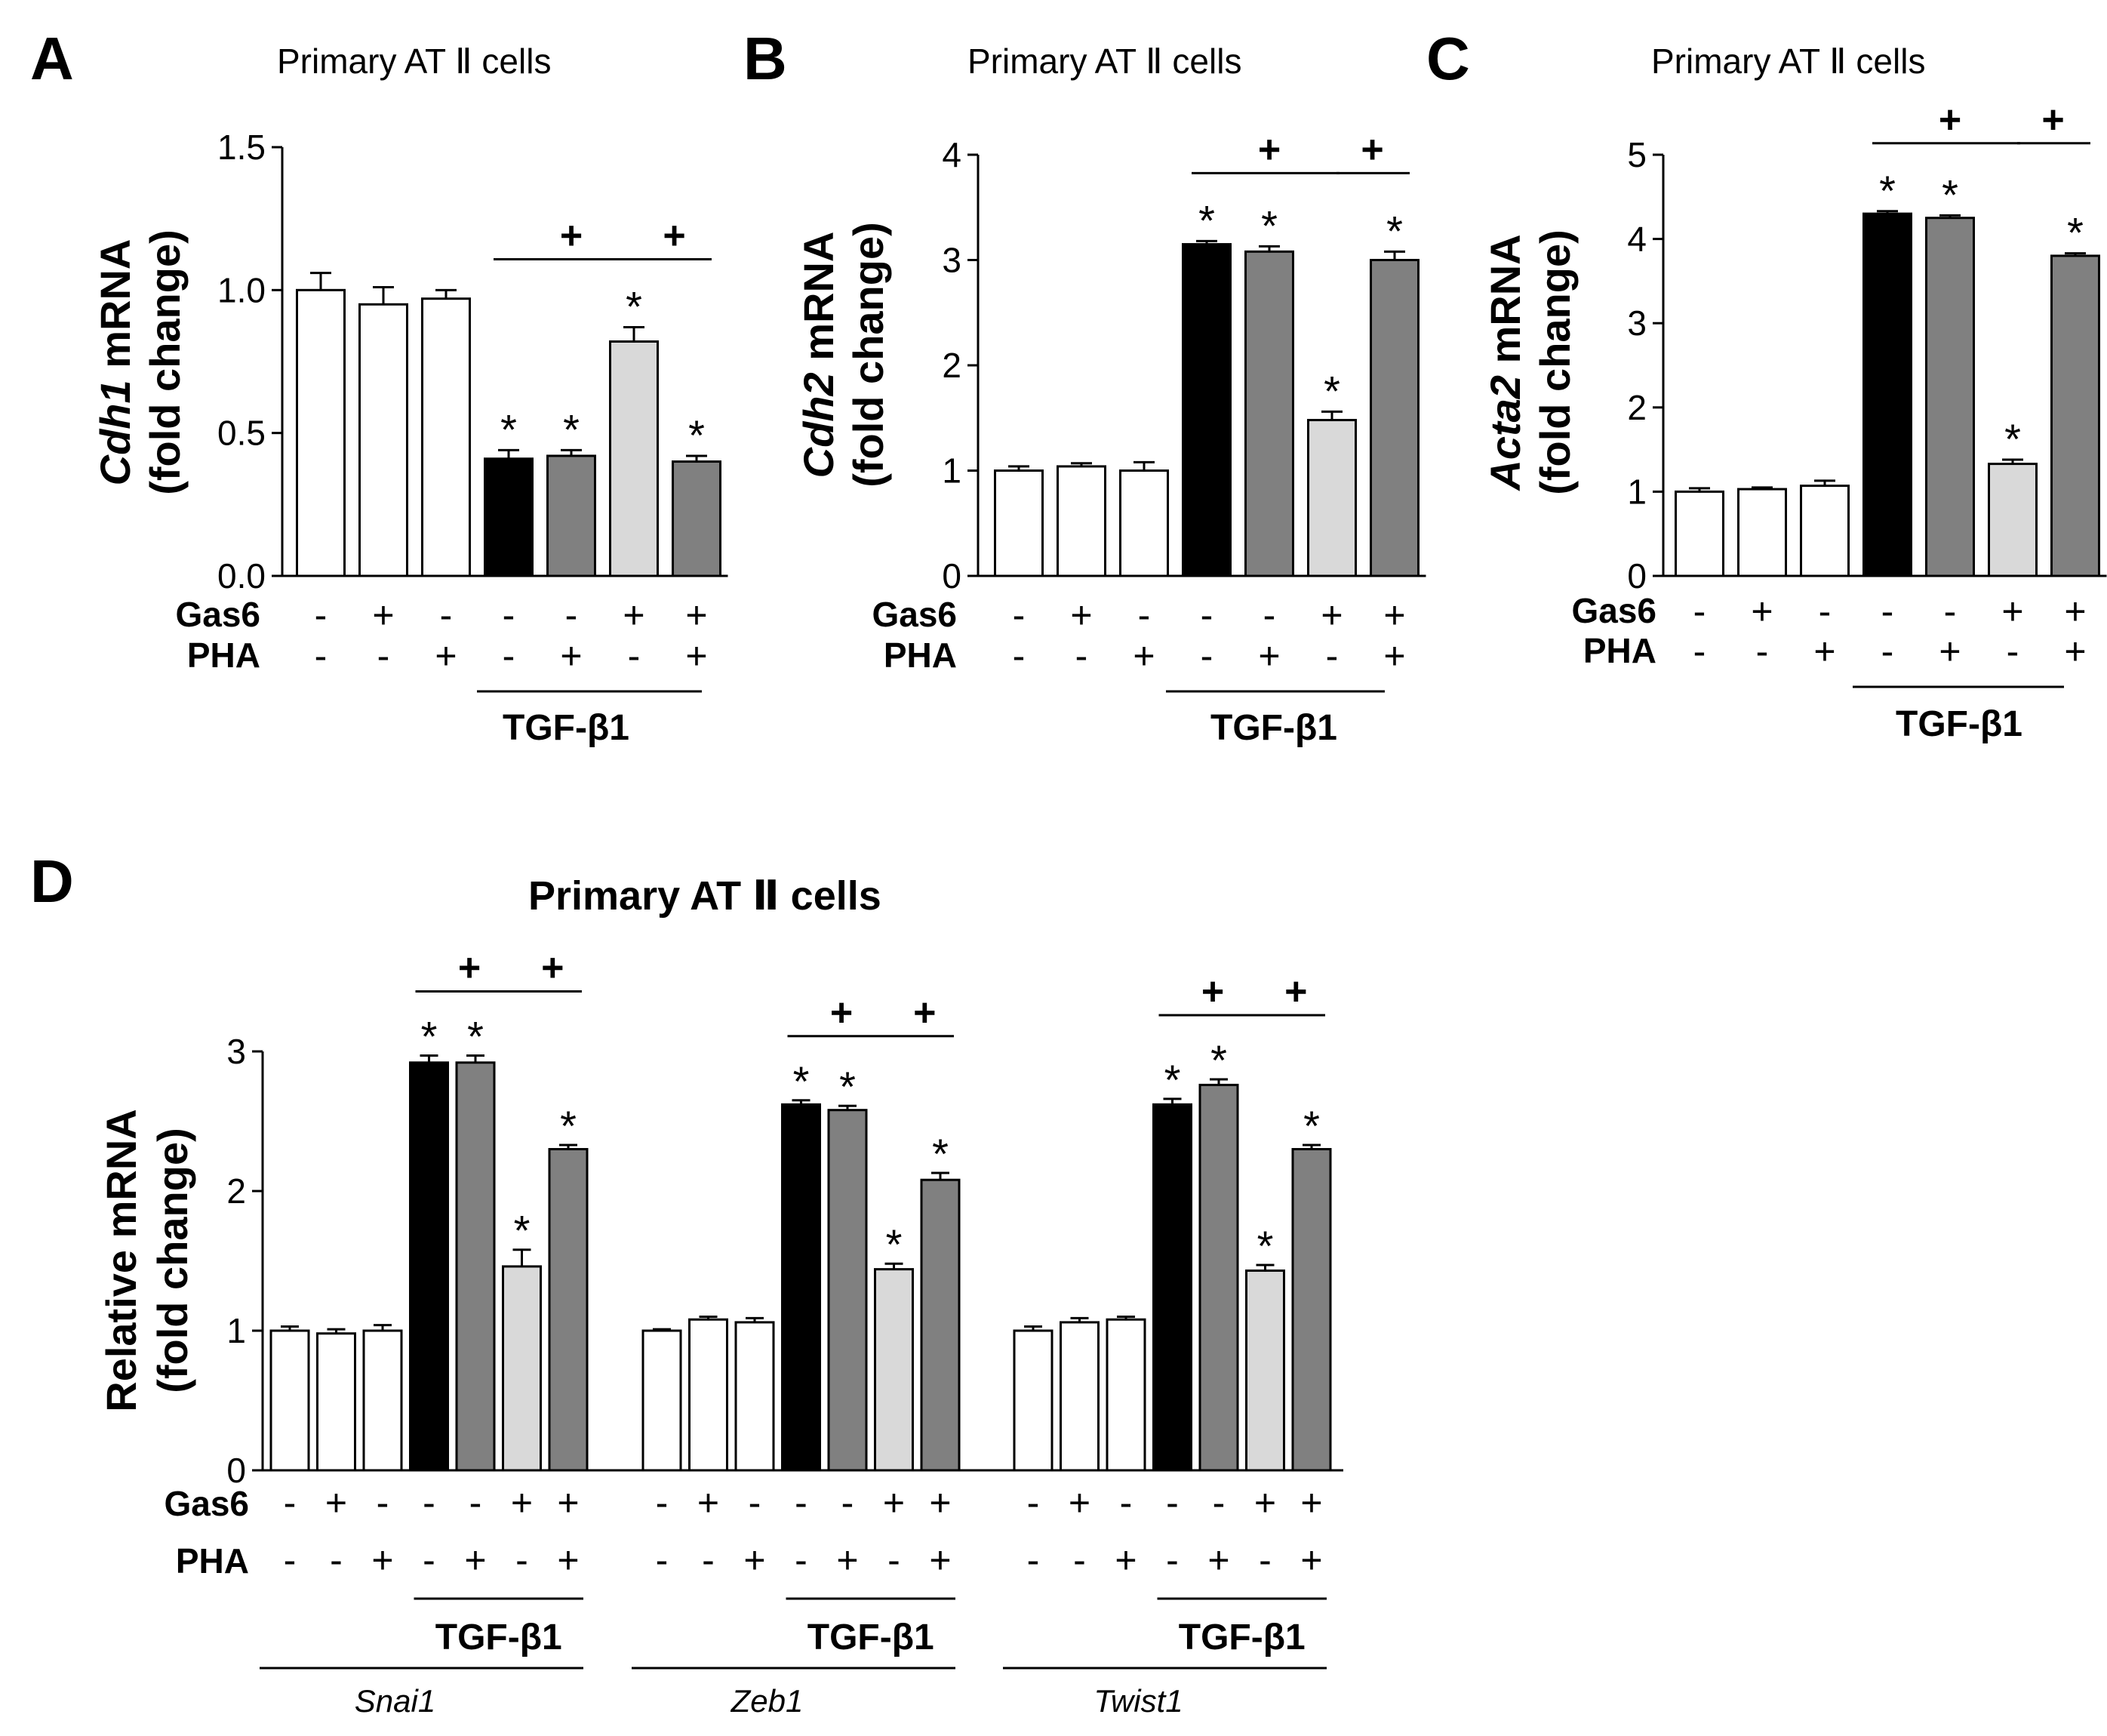 The width and height of the screenshot is (2107, 1736). Describe the element at coordinates (236, 1470) in the screenshot. I see `panel-d-ytick-label: 0` at that location.